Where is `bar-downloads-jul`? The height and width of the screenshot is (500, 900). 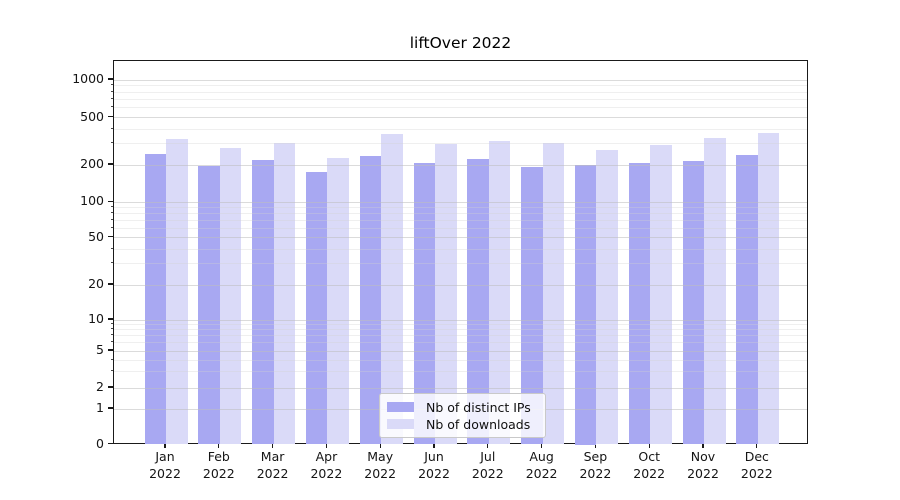
bar-downloads-jul is located at coordinates (499, 292).